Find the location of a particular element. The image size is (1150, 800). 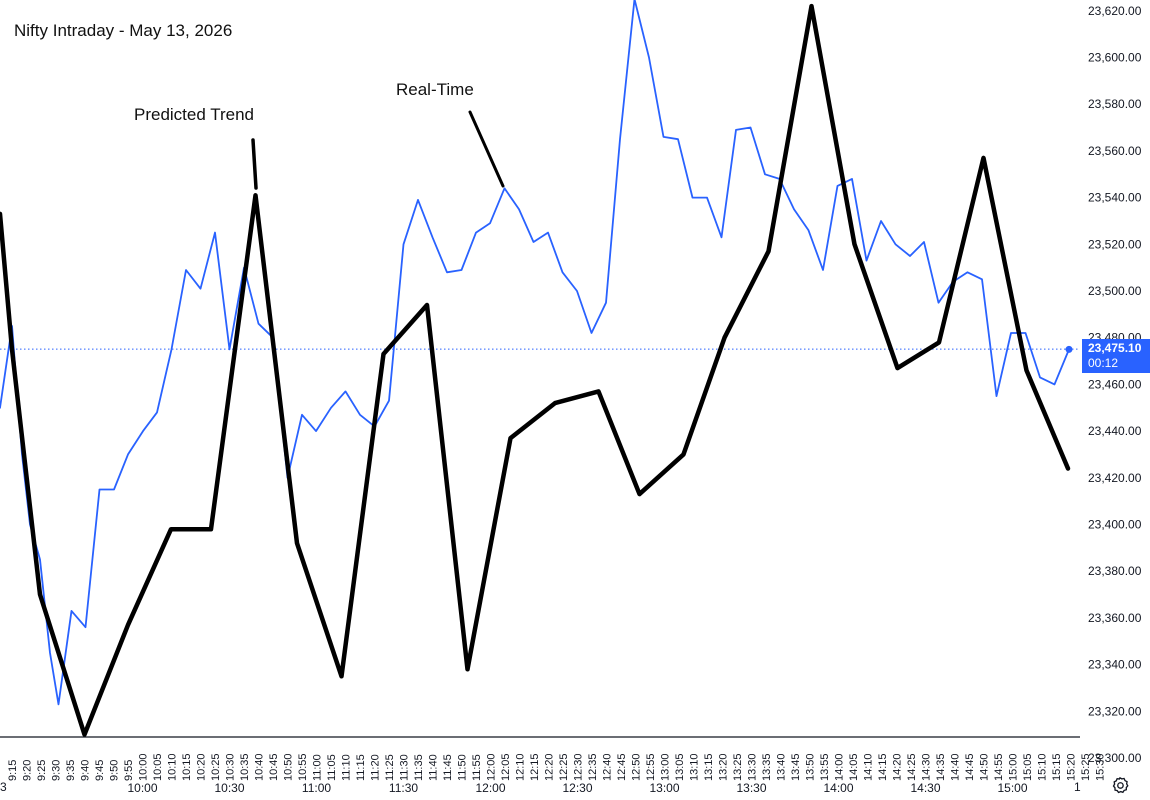

x-minor-tick-label: 11:10 is located at coordinates (347, 767).